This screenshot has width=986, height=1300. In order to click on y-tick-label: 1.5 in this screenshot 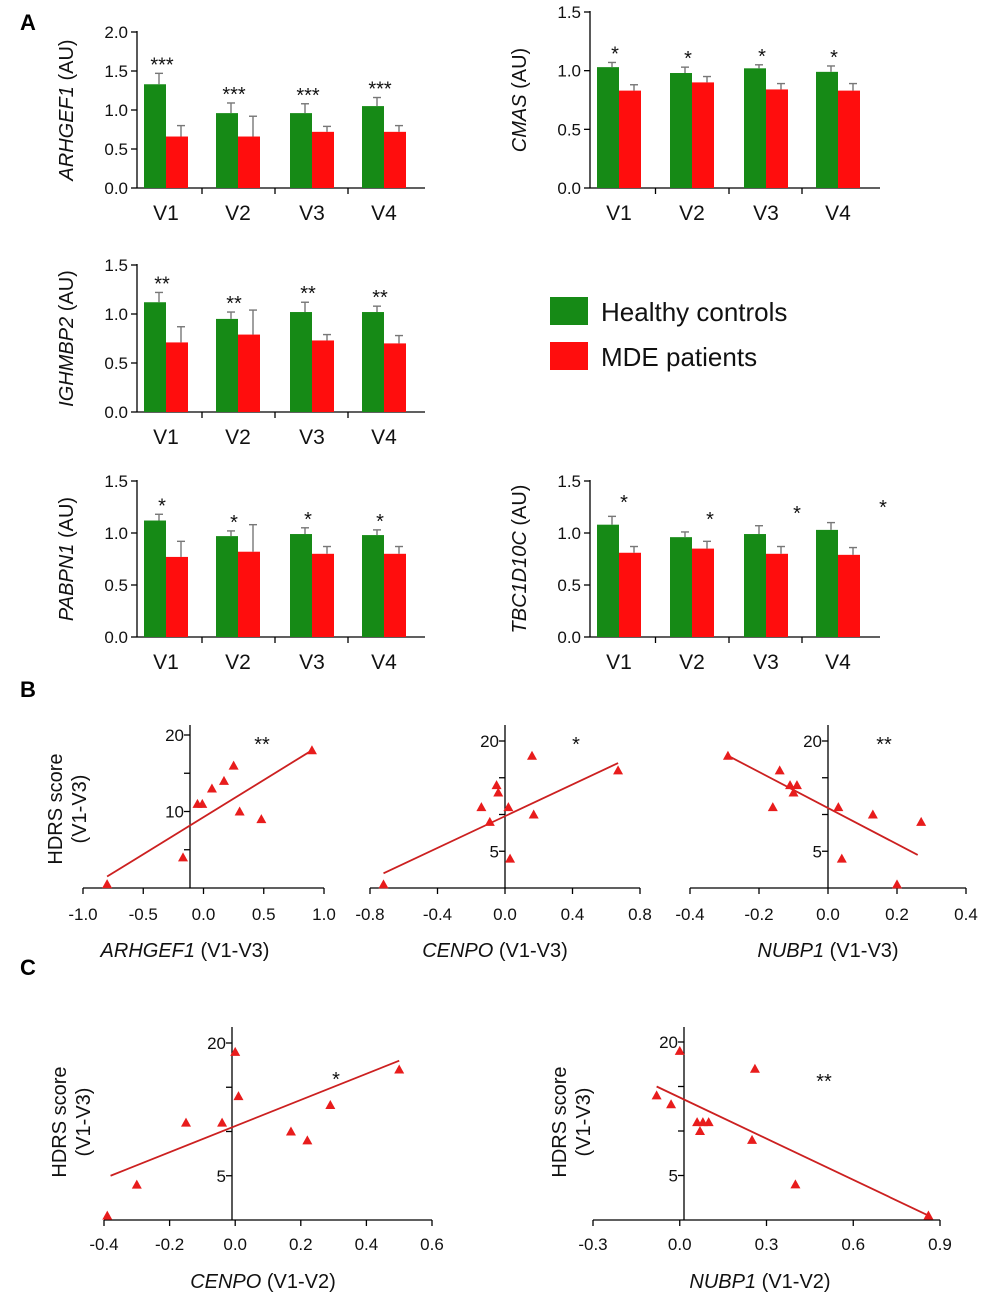, I will do `click(116, 265)`.